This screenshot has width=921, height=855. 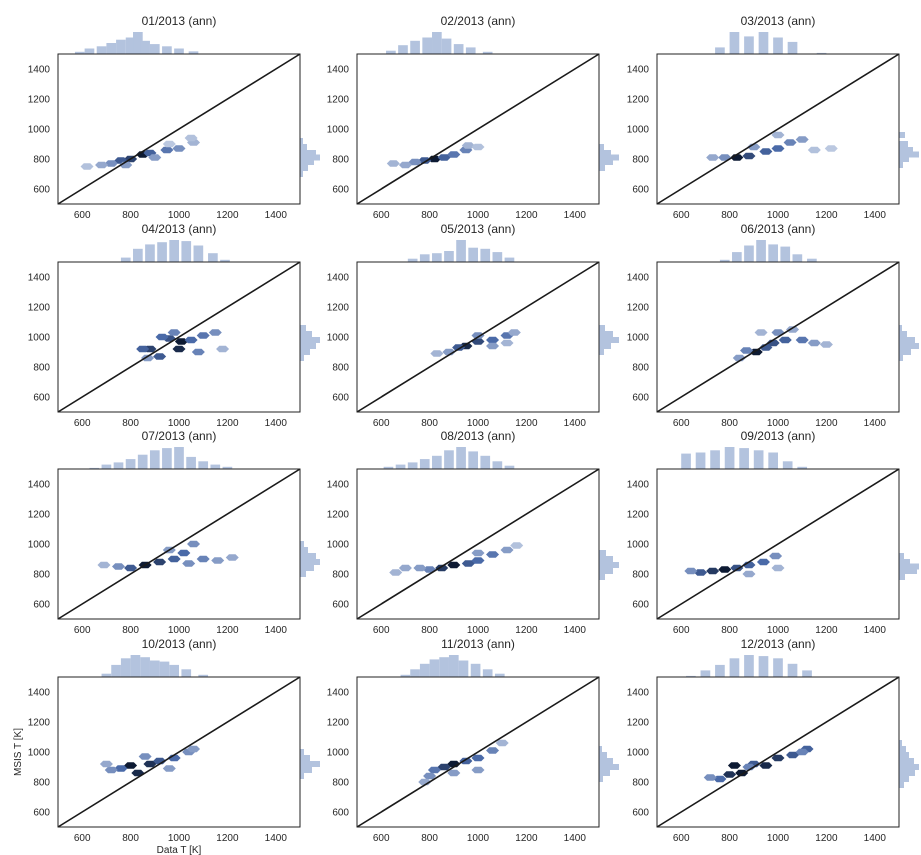 I want to click on panel-title: 02/2013 (ann), so click(x=478, y=21).